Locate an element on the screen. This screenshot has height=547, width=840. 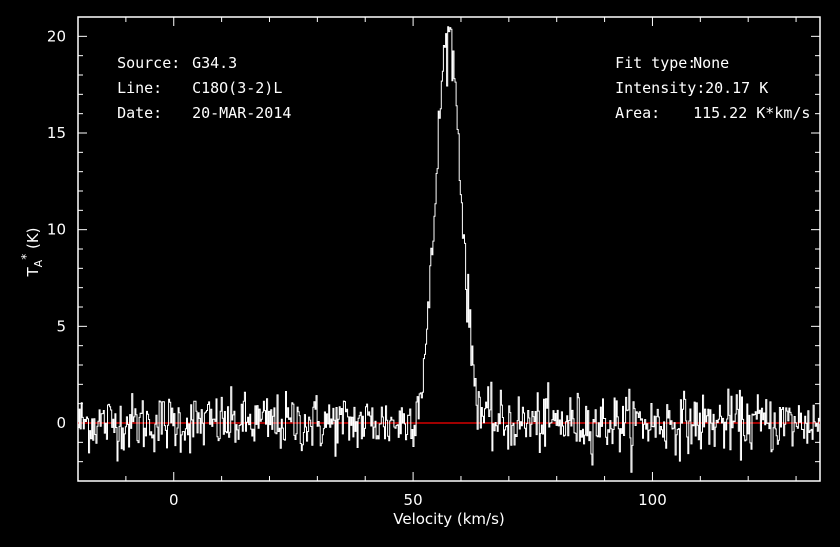
x-tick-labels: 0 50 100 is located at coordinates (418, 500).